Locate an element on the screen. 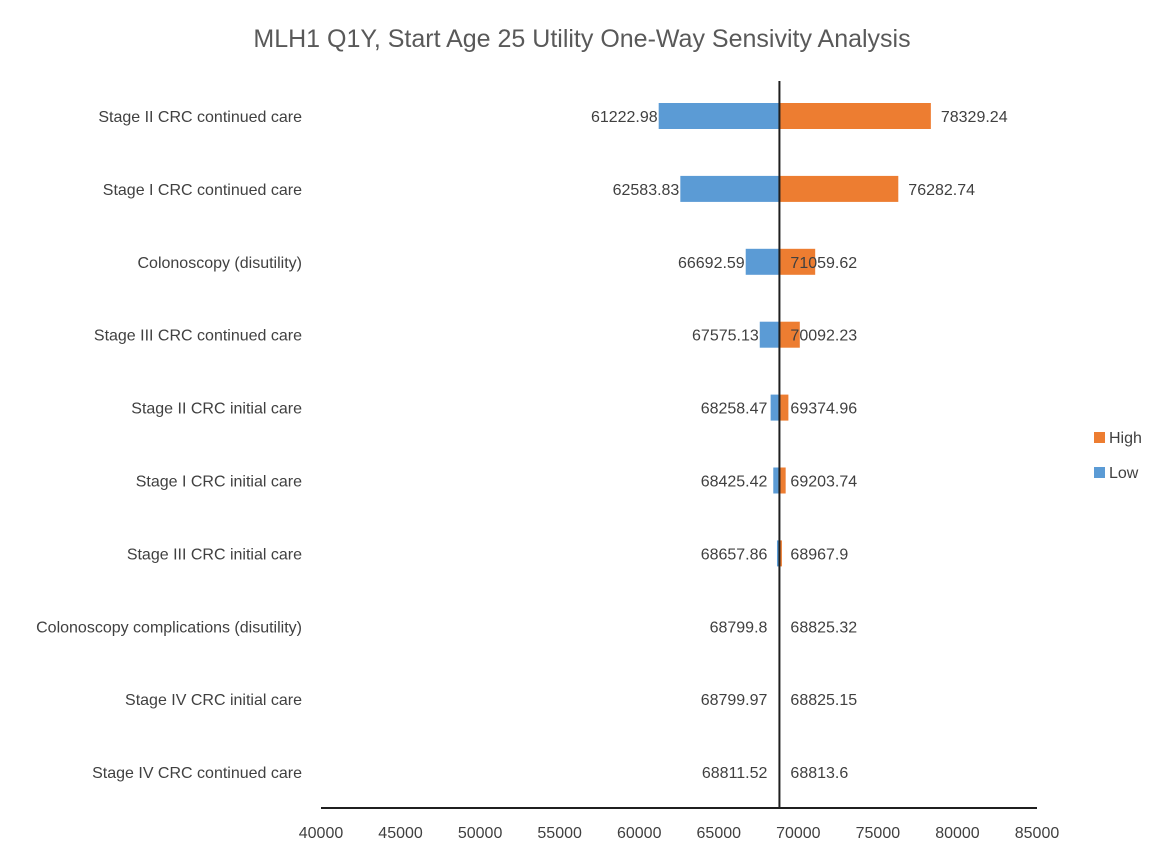  category-label: Stage II CRC initial care is located at coordinates (216, 409).